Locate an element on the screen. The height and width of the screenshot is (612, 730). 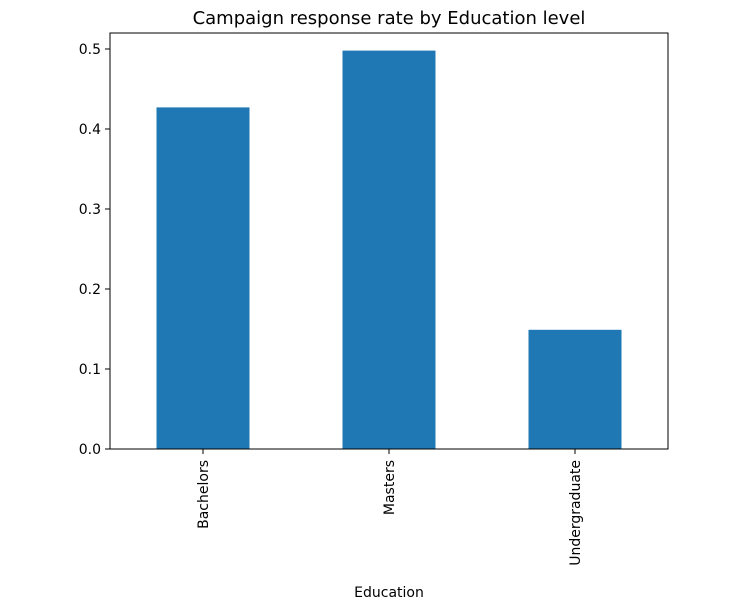
bar-masters is located at coordinates (389, 249).